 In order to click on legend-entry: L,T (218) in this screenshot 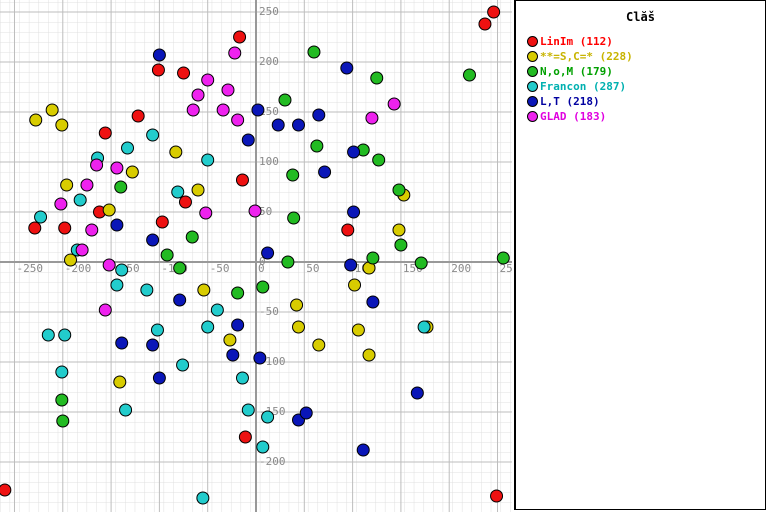, I will do `click(640, 101)`.